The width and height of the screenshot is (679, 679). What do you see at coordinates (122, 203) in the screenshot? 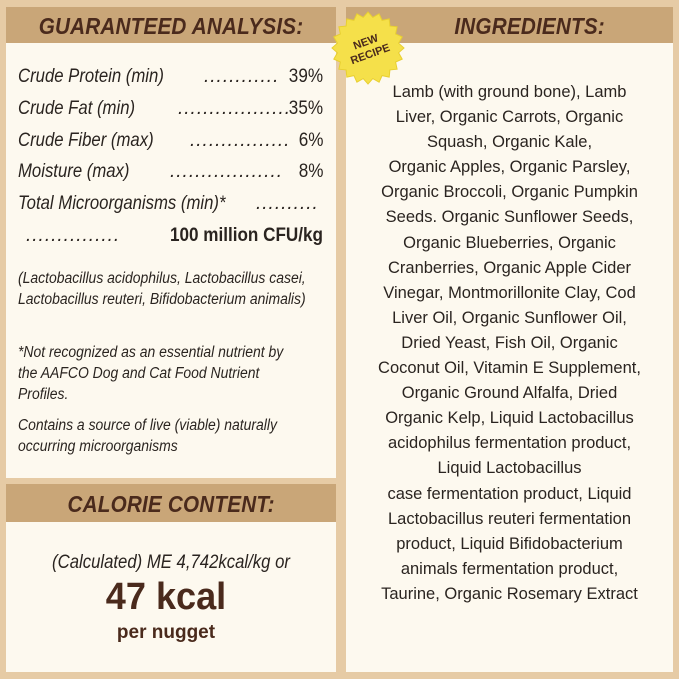
I see `row-label: Total Microorganisms (min)*` at bounding box center [122, 203].